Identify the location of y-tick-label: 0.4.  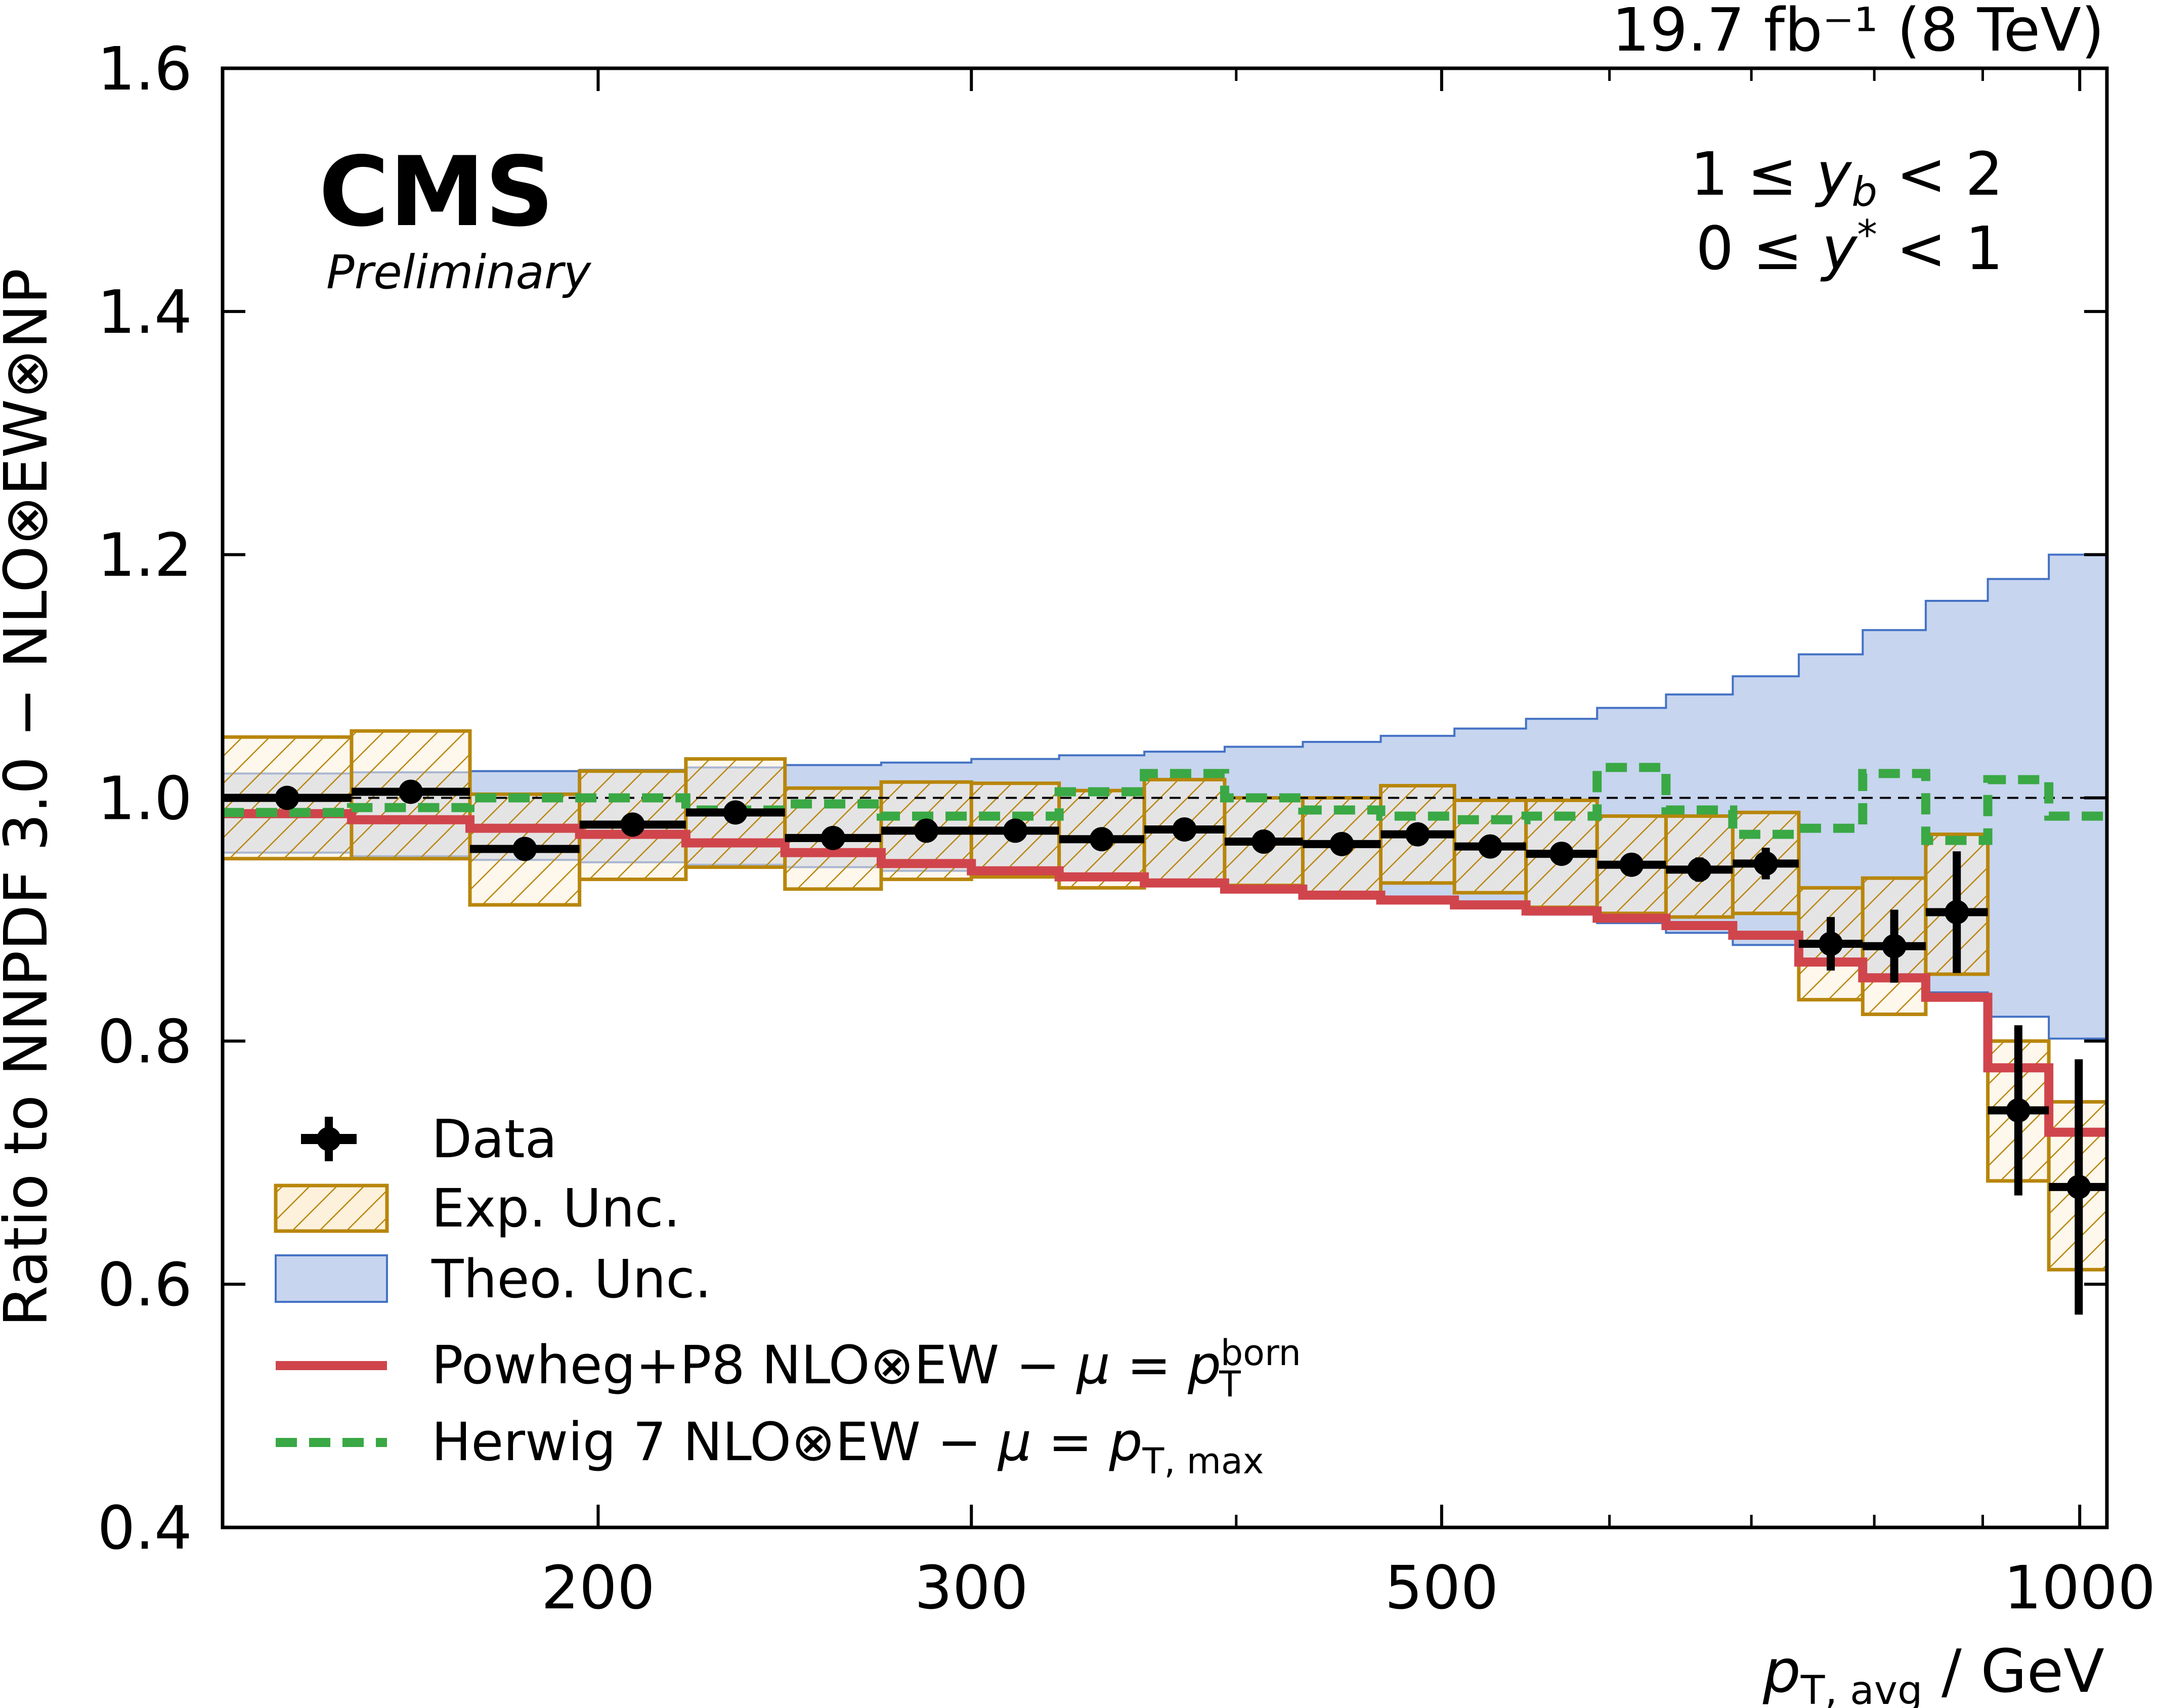
(144, 1528).